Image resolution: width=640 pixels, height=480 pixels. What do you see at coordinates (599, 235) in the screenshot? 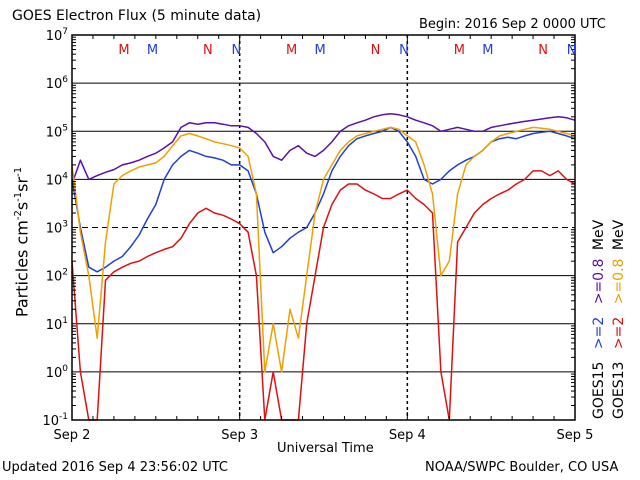
I see `legend-goes15-unit: MeV` at bounding box center [599, 235].